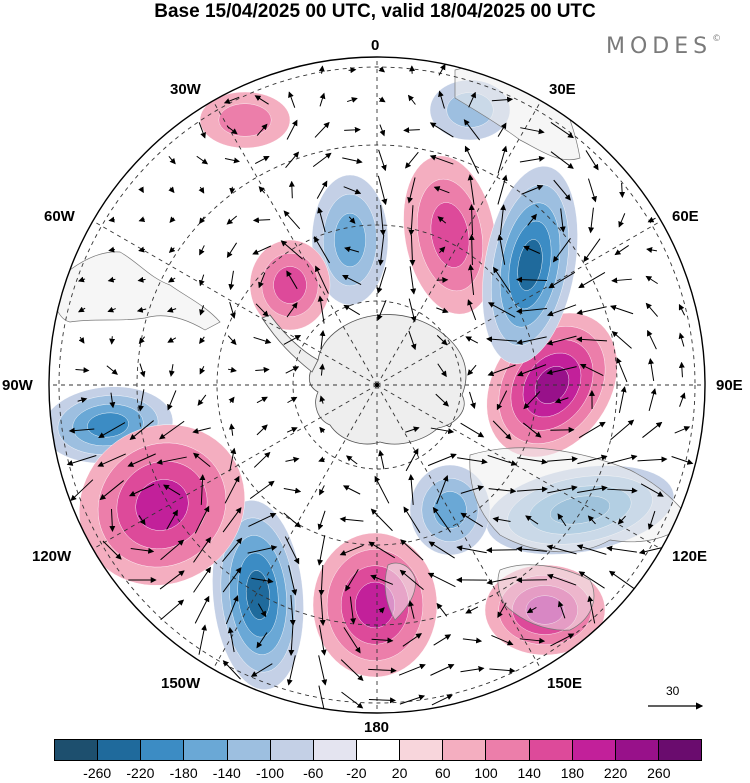  Describe the element at coordinates (375, 45) in the screenshot. I see `lon-label-0: 0` at that location.